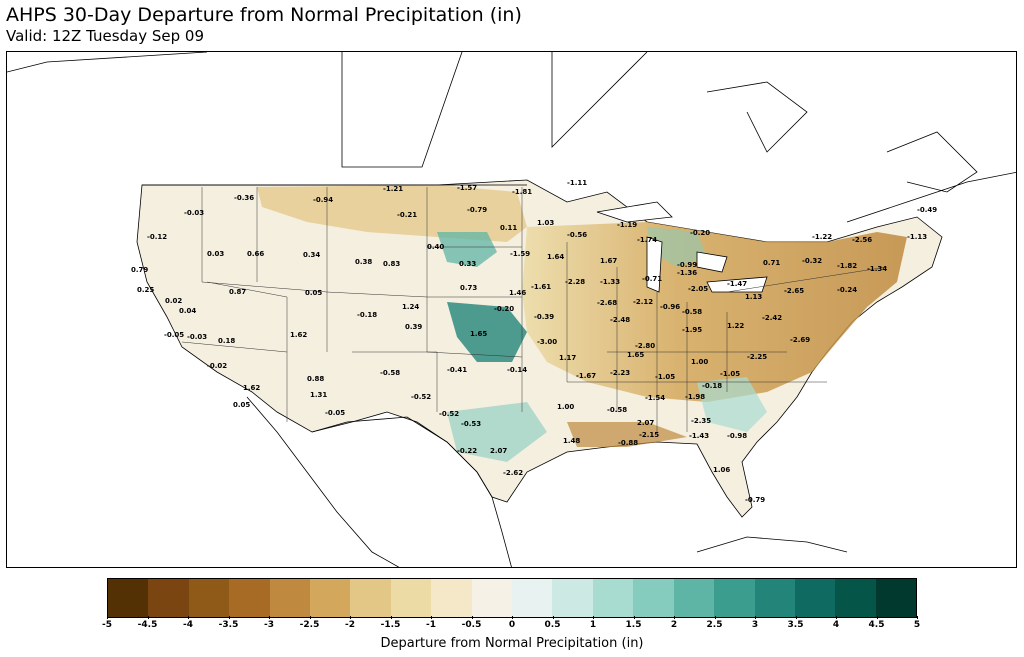 The image size is (1024, 657). Describe the element at coordinates (467, 188) in the screenshot. I see `station-value: -1.57` at that location.